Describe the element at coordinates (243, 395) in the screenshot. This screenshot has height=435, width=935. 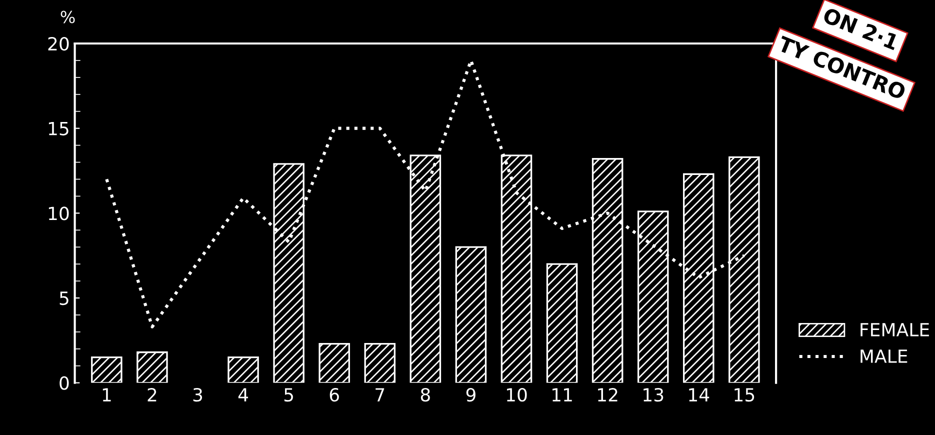
I see `x-tick-label: 4` at that location.